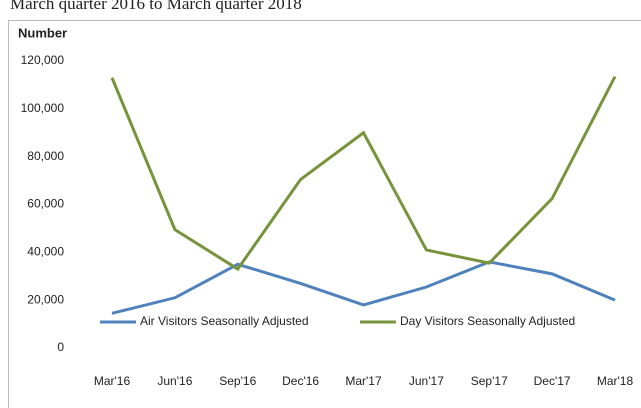  What do you see at coordinates (43, 60) in the screenshot?
I see `y-tick-label: 120,000` at bounding box center [43, 60].